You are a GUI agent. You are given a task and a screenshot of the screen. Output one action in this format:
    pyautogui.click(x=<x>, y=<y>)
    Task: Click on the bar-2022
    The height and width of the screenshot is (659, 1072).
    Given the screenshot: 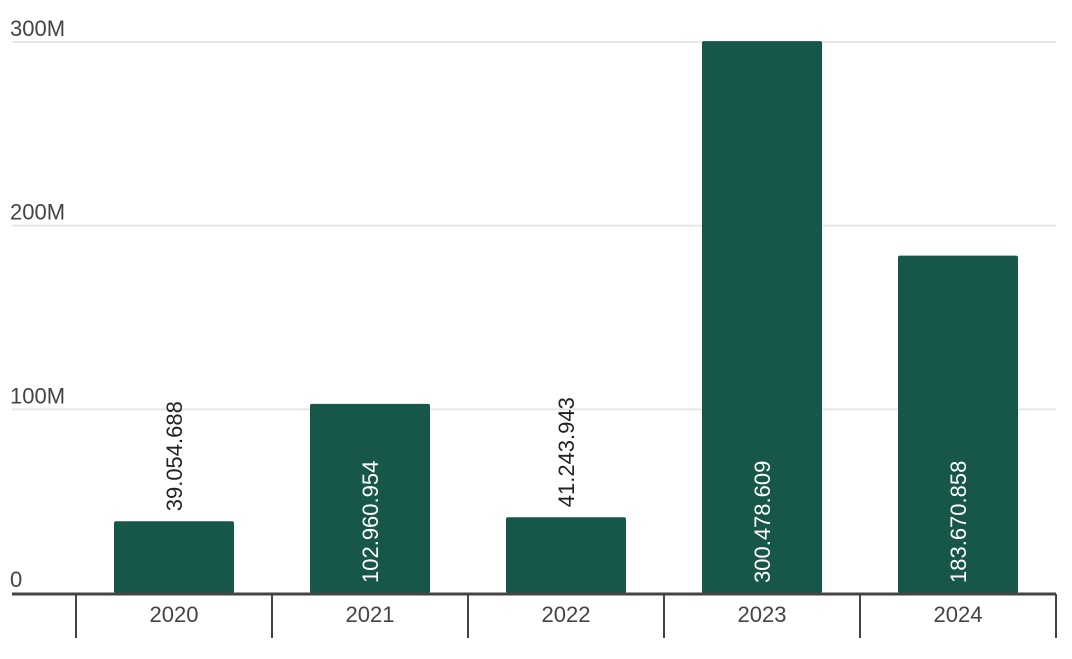 What is the action you would take?
    pyautogui.click(x=566, y=555)
    